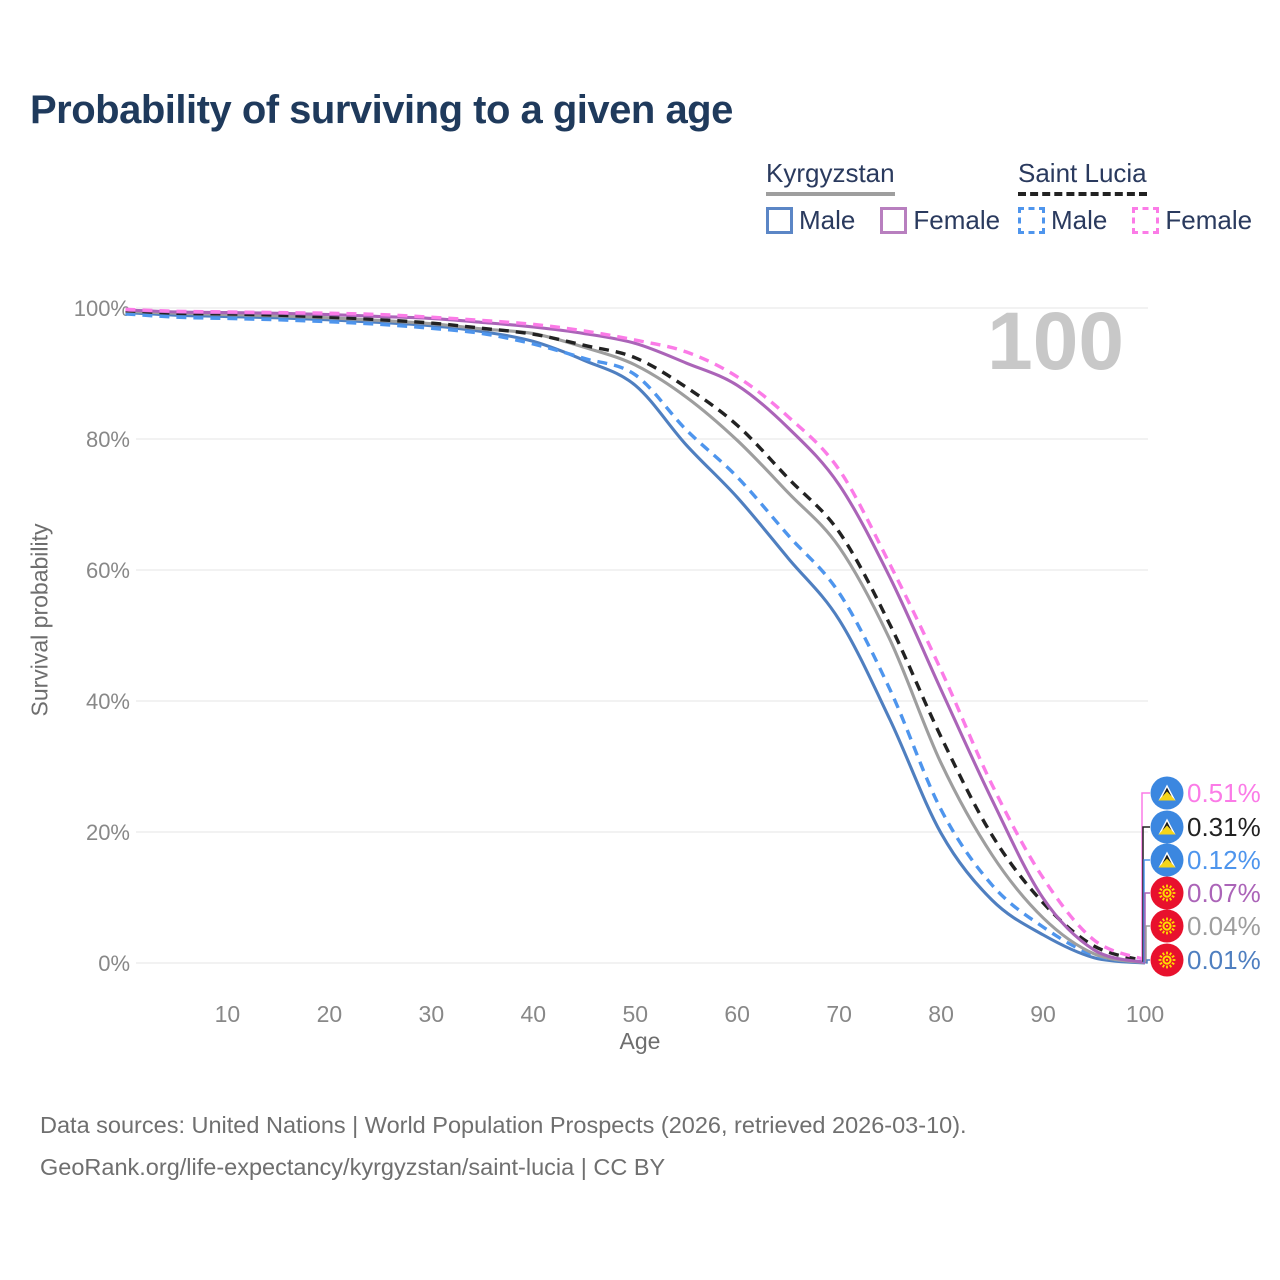 The width and height of the screenshot is (1280, 1280). Describe the element at coordinates (830, 177) in the screenshot. I see `legend-country-kyrgyzstan: Kyrgyzstan` at that location.